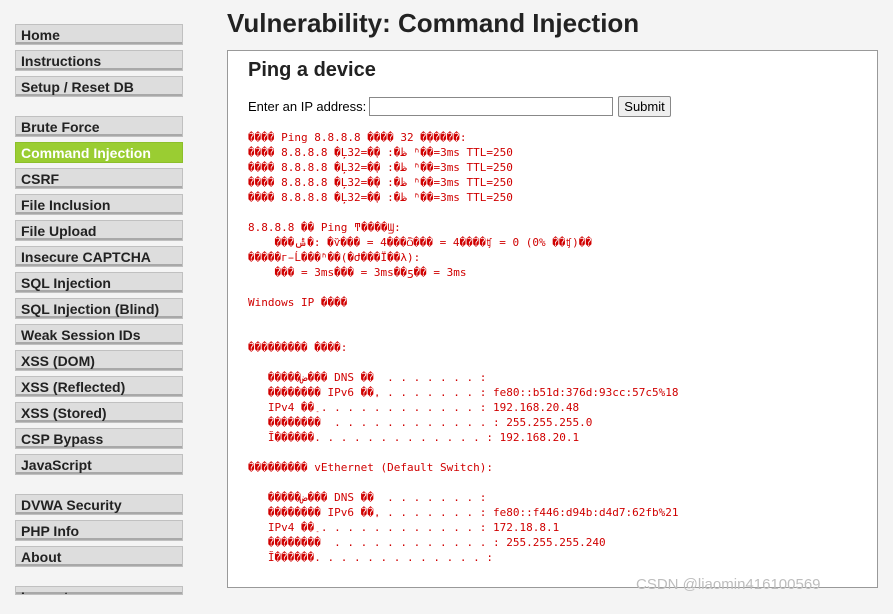  Describe the element at coordinates (371, 467) in the screenshot. I see `output-line: ��������� vEthernet (Default Switch):` at that location.